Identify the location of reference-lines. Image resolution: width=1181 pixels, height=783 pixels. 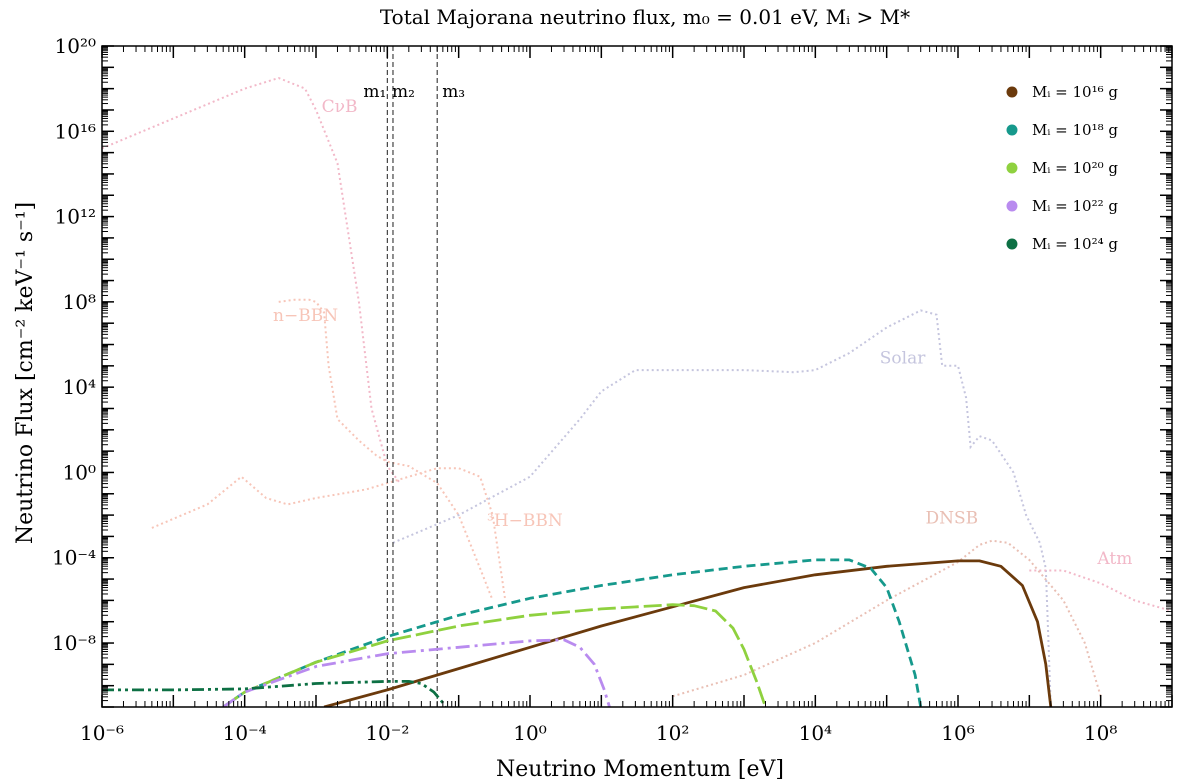
(412, 376).